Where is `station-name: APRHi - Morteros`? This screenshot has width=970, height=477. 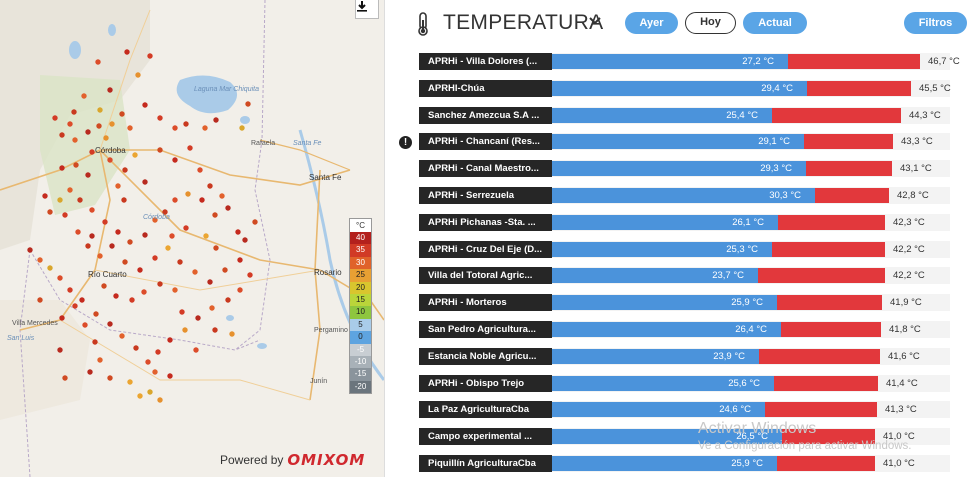
station-name: APRHi - Morteros is located at coordinates (485, 303).